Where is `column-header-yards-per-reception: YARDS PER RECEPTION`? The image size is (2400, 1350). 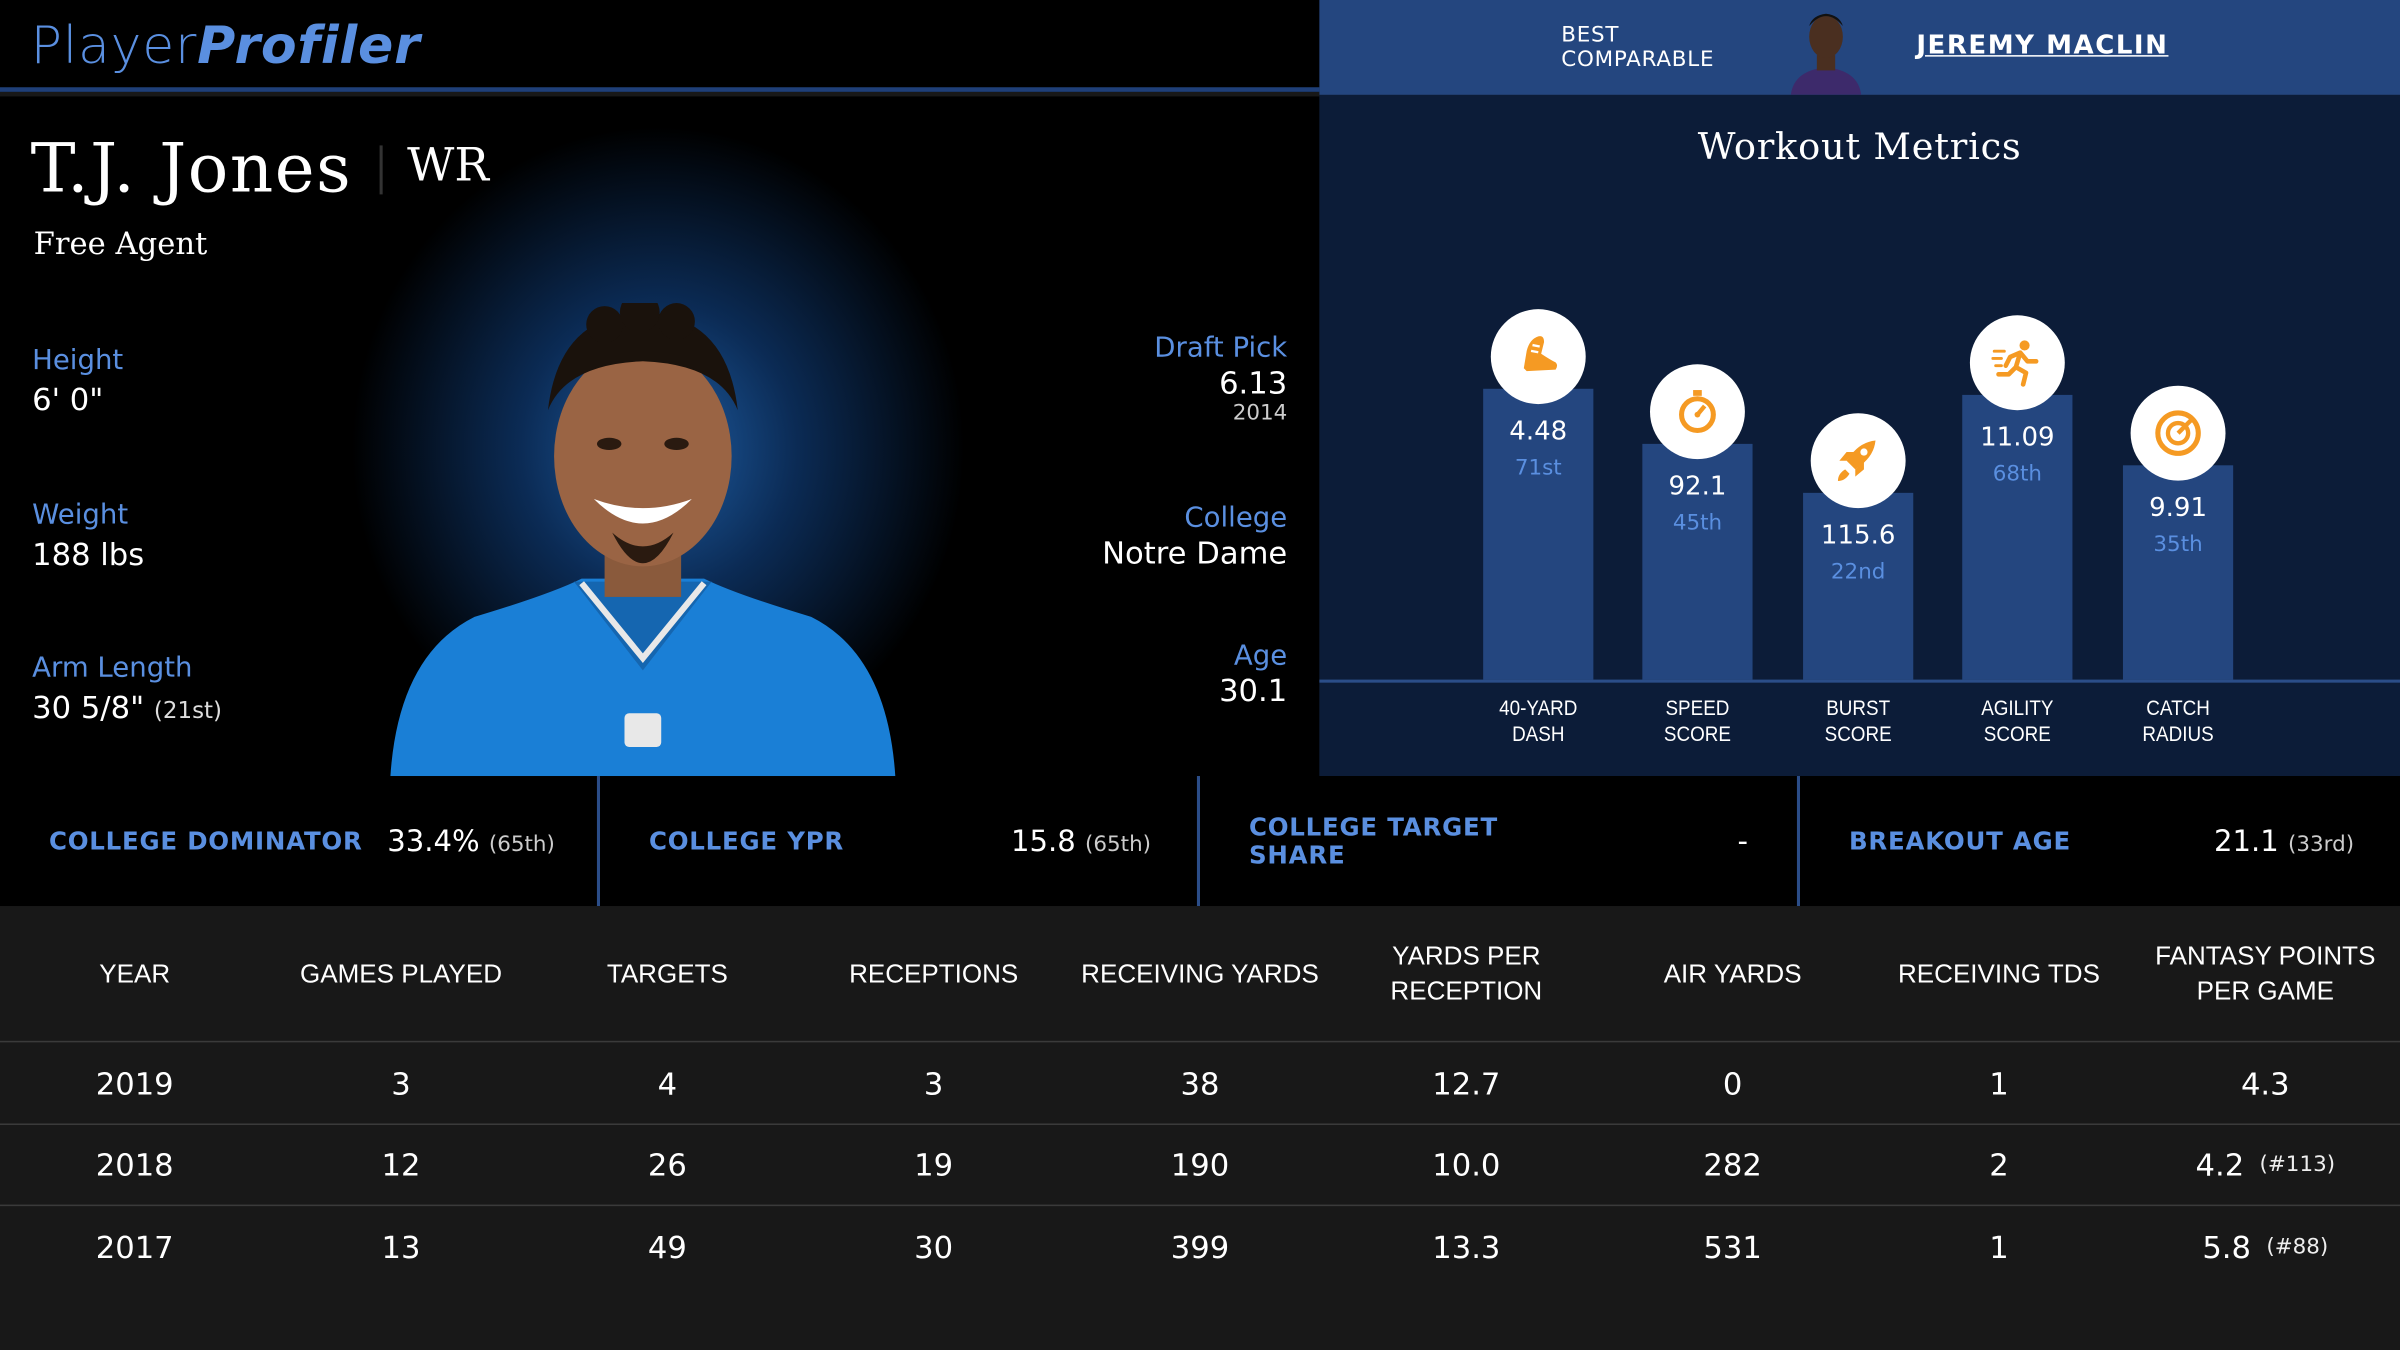
column-header-yards-per-reception: YARDS PER RECEPTION is located at coordinates (1466, 973).